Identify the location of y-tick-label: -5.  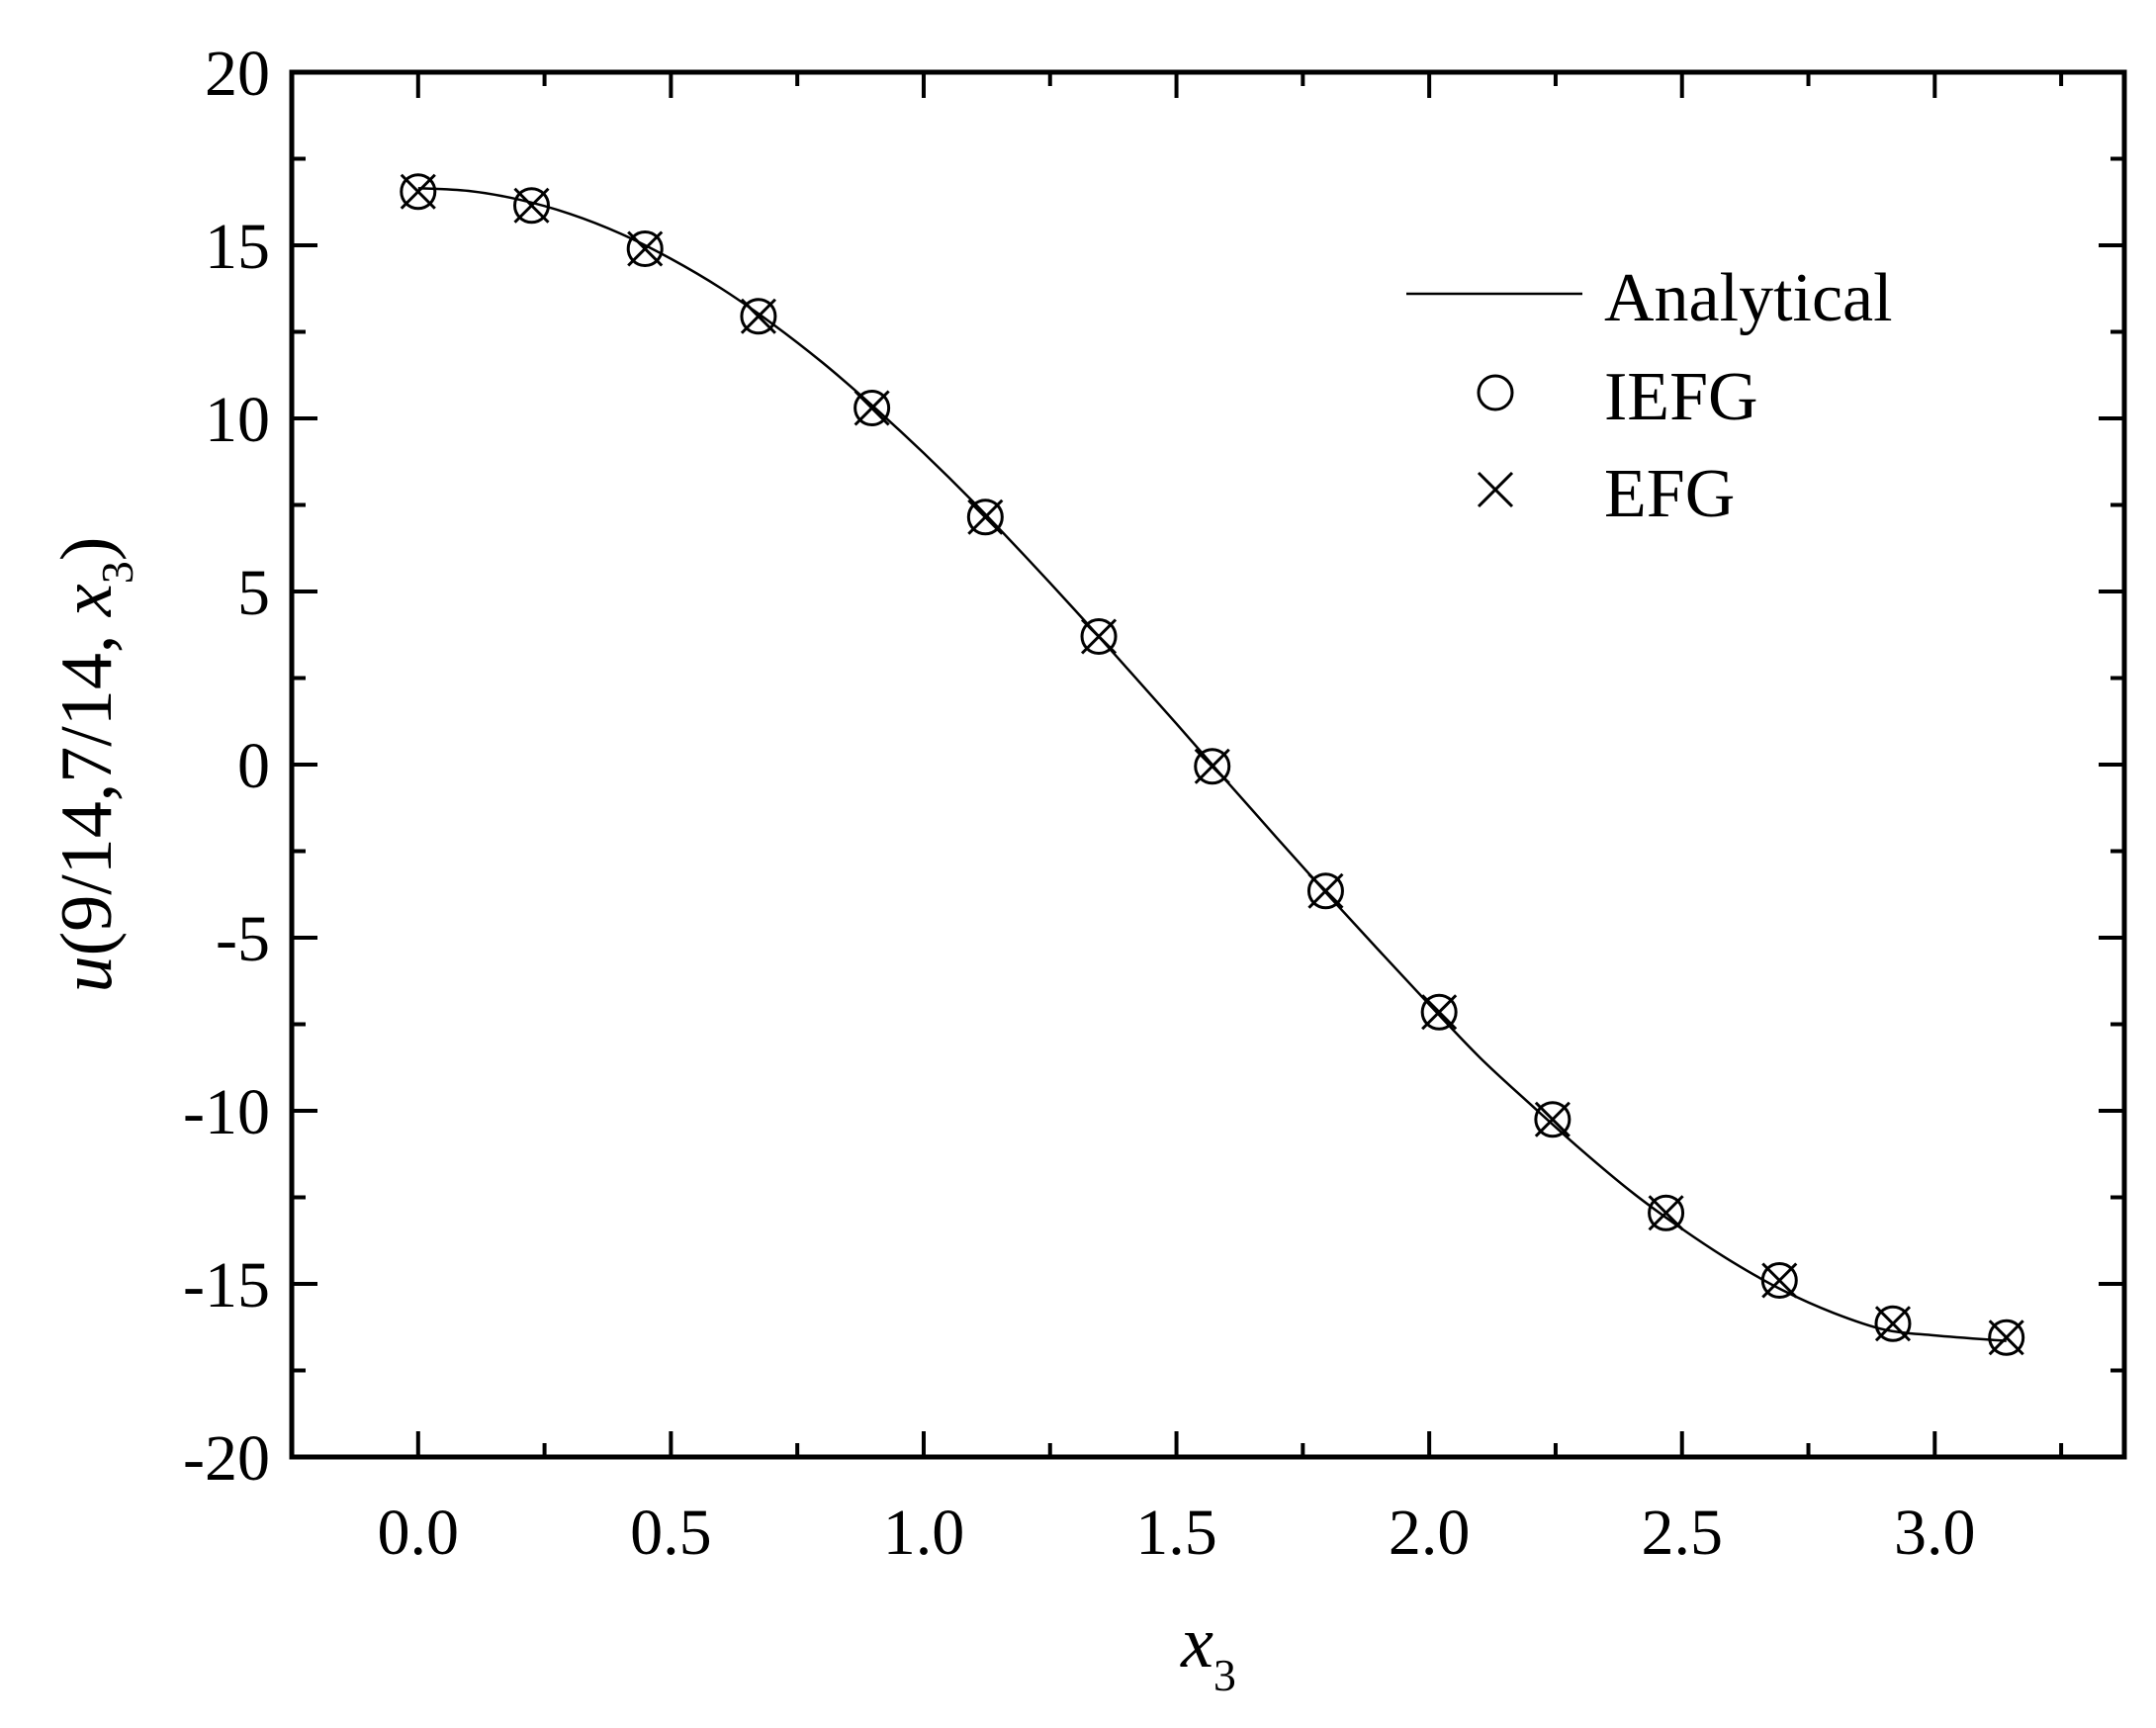
(243, 939).